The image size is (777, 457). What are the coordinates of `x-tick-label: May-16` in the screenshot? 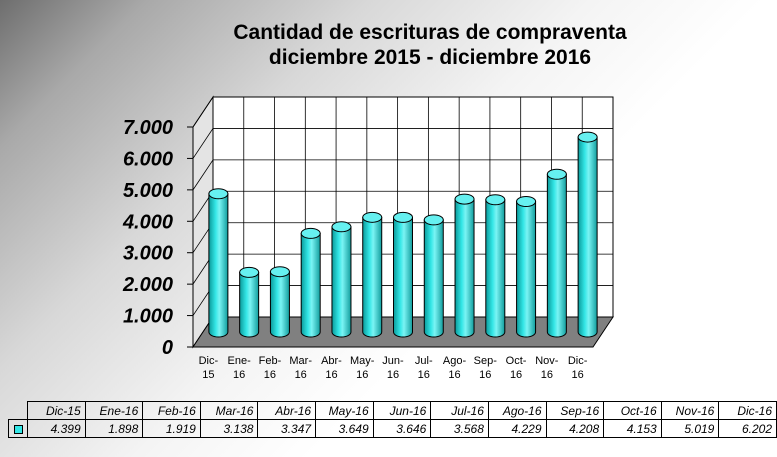 It's located at (362, 368).